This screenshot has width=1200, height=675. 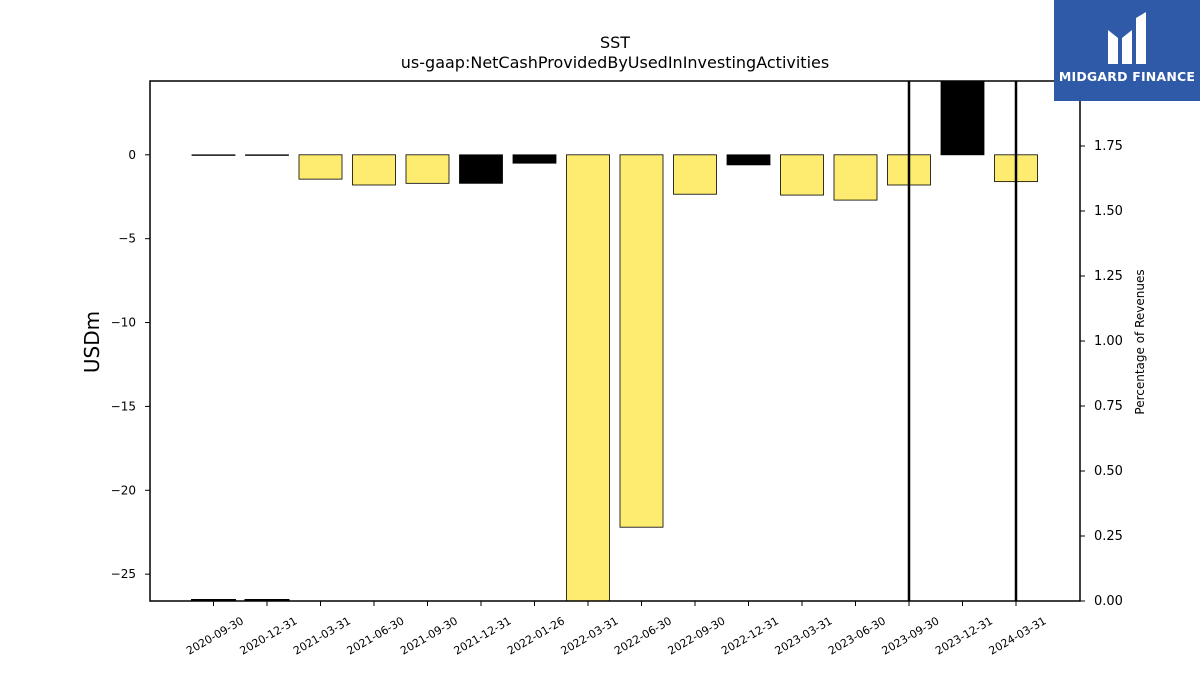 I want to click on x-tick-label: 2021-03-31, so click(x=322, y=635).